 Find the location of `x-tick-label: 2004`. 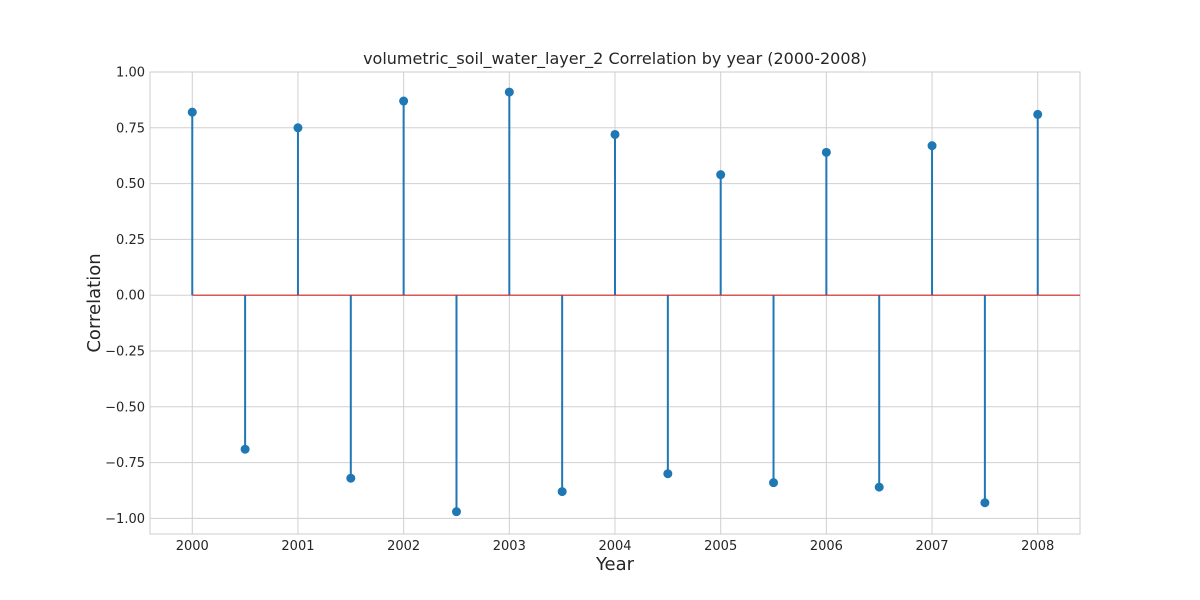

x-tick-label: 2004 is located at coordinates (614, 546).